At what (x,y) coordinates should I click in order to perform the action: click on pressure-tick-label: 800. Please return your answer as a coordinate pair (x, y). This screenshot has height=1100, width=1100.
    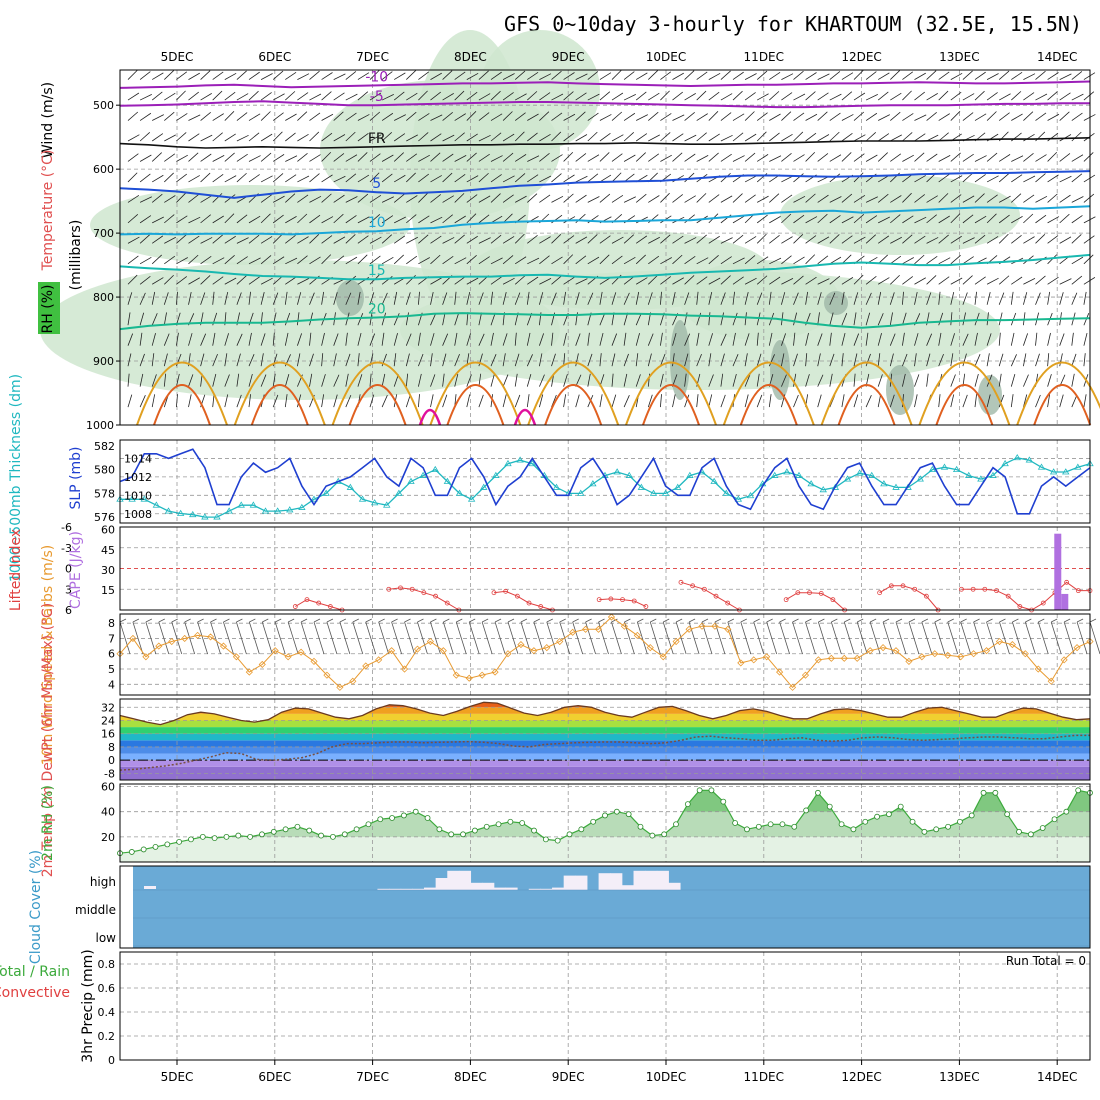
    Looking at the image, I should click on (103, 297).